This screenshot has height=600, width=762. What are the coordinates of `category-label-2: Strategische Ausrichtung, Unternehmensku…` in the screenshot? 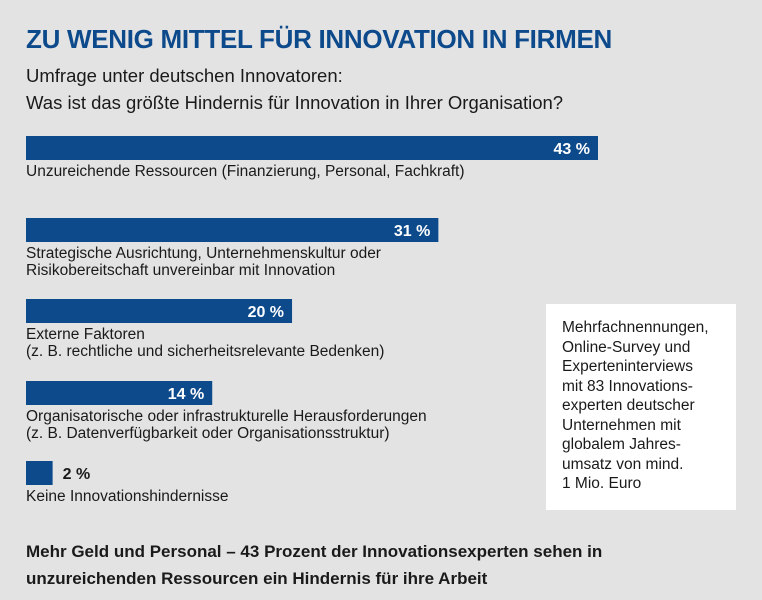 It's located at (203, 253).